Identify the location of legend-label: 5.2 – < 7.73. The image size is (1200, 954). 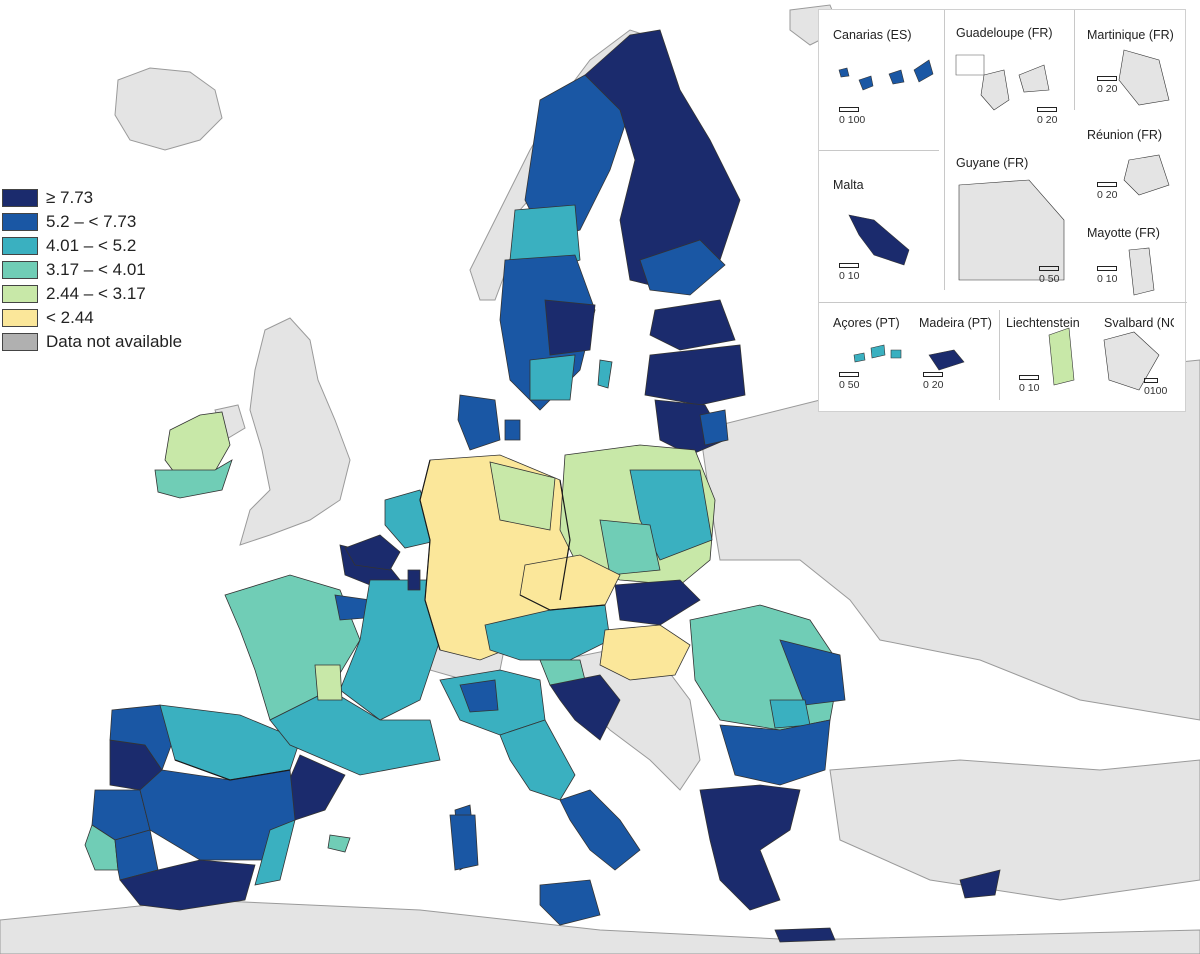
(91, 221).